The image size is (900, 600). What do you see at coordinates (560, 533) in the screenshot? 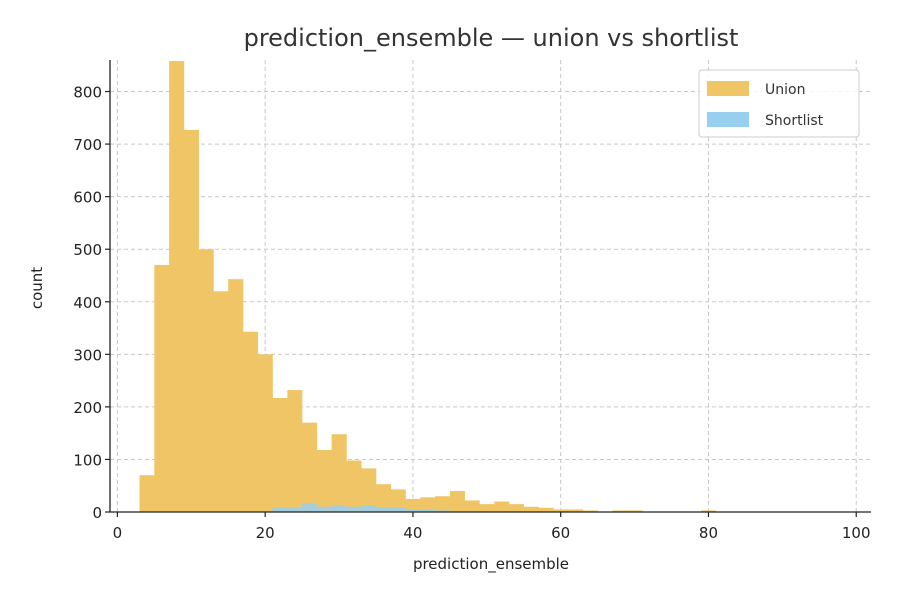
I see `x-tick-label: 60` at bounding box center [560, 533].